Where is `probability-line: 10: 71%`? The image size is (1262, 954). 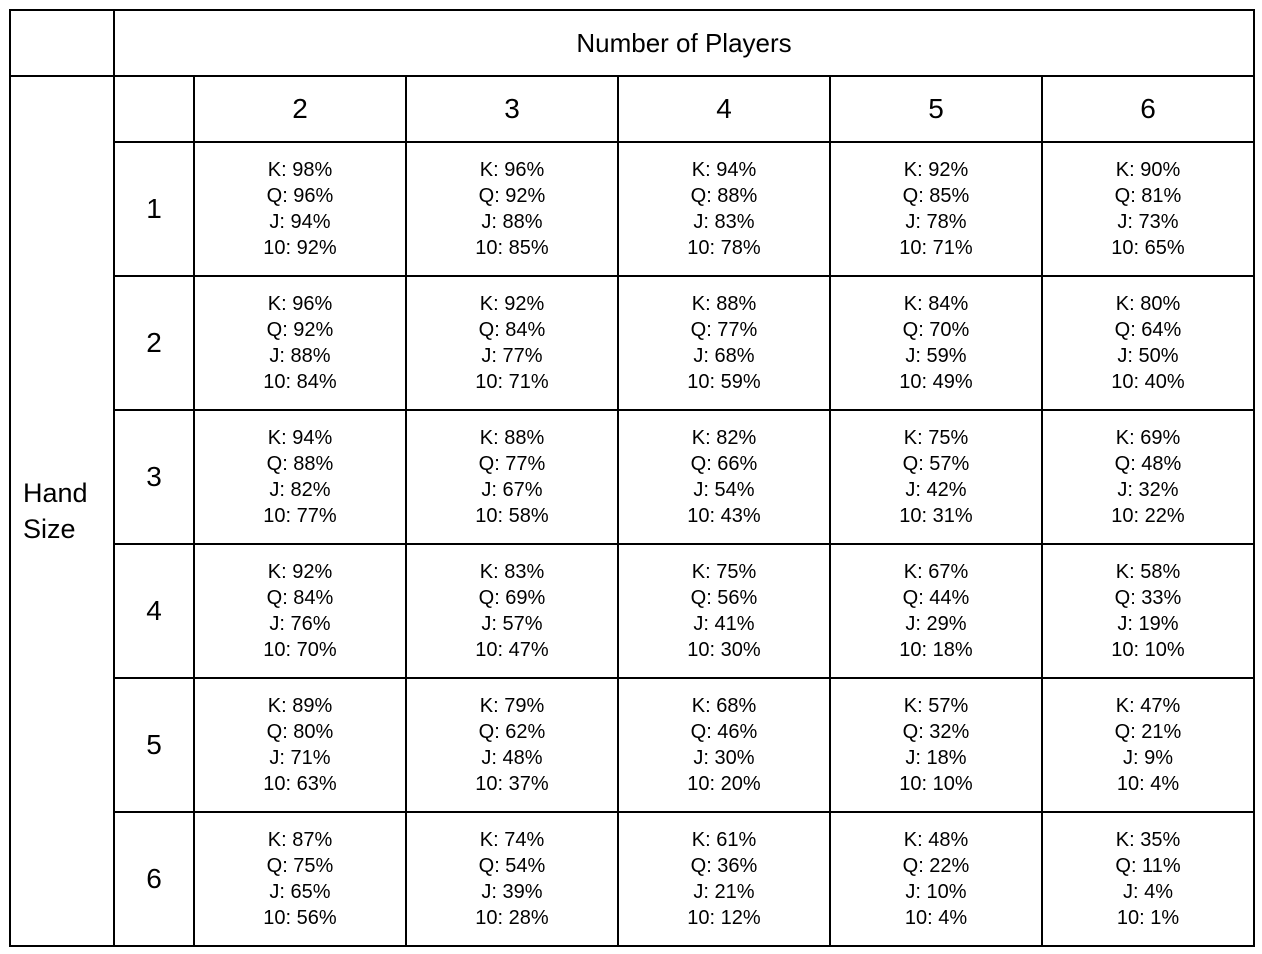 probability-line: 10: 71% is located at coordinates (936, 248).